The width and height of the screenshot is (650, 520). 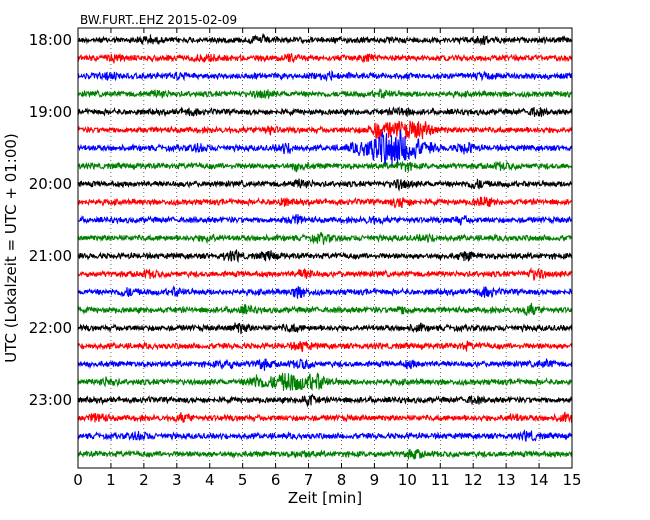 I want to click on chart-title: BW.FURT..EHZ 2015-02-09, so click(x=158, y=20).